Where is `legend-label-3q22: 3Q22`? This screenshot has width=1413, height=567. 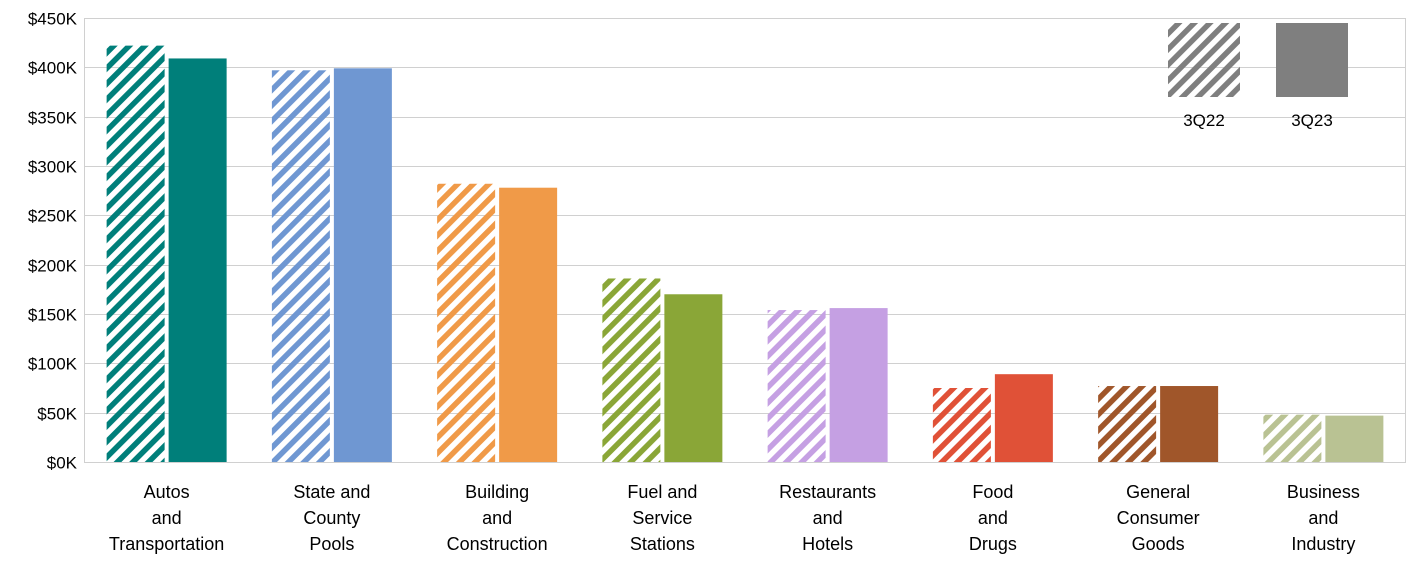
legend-label-3q22: 3Q22 is located at coordinates (1204, 120).